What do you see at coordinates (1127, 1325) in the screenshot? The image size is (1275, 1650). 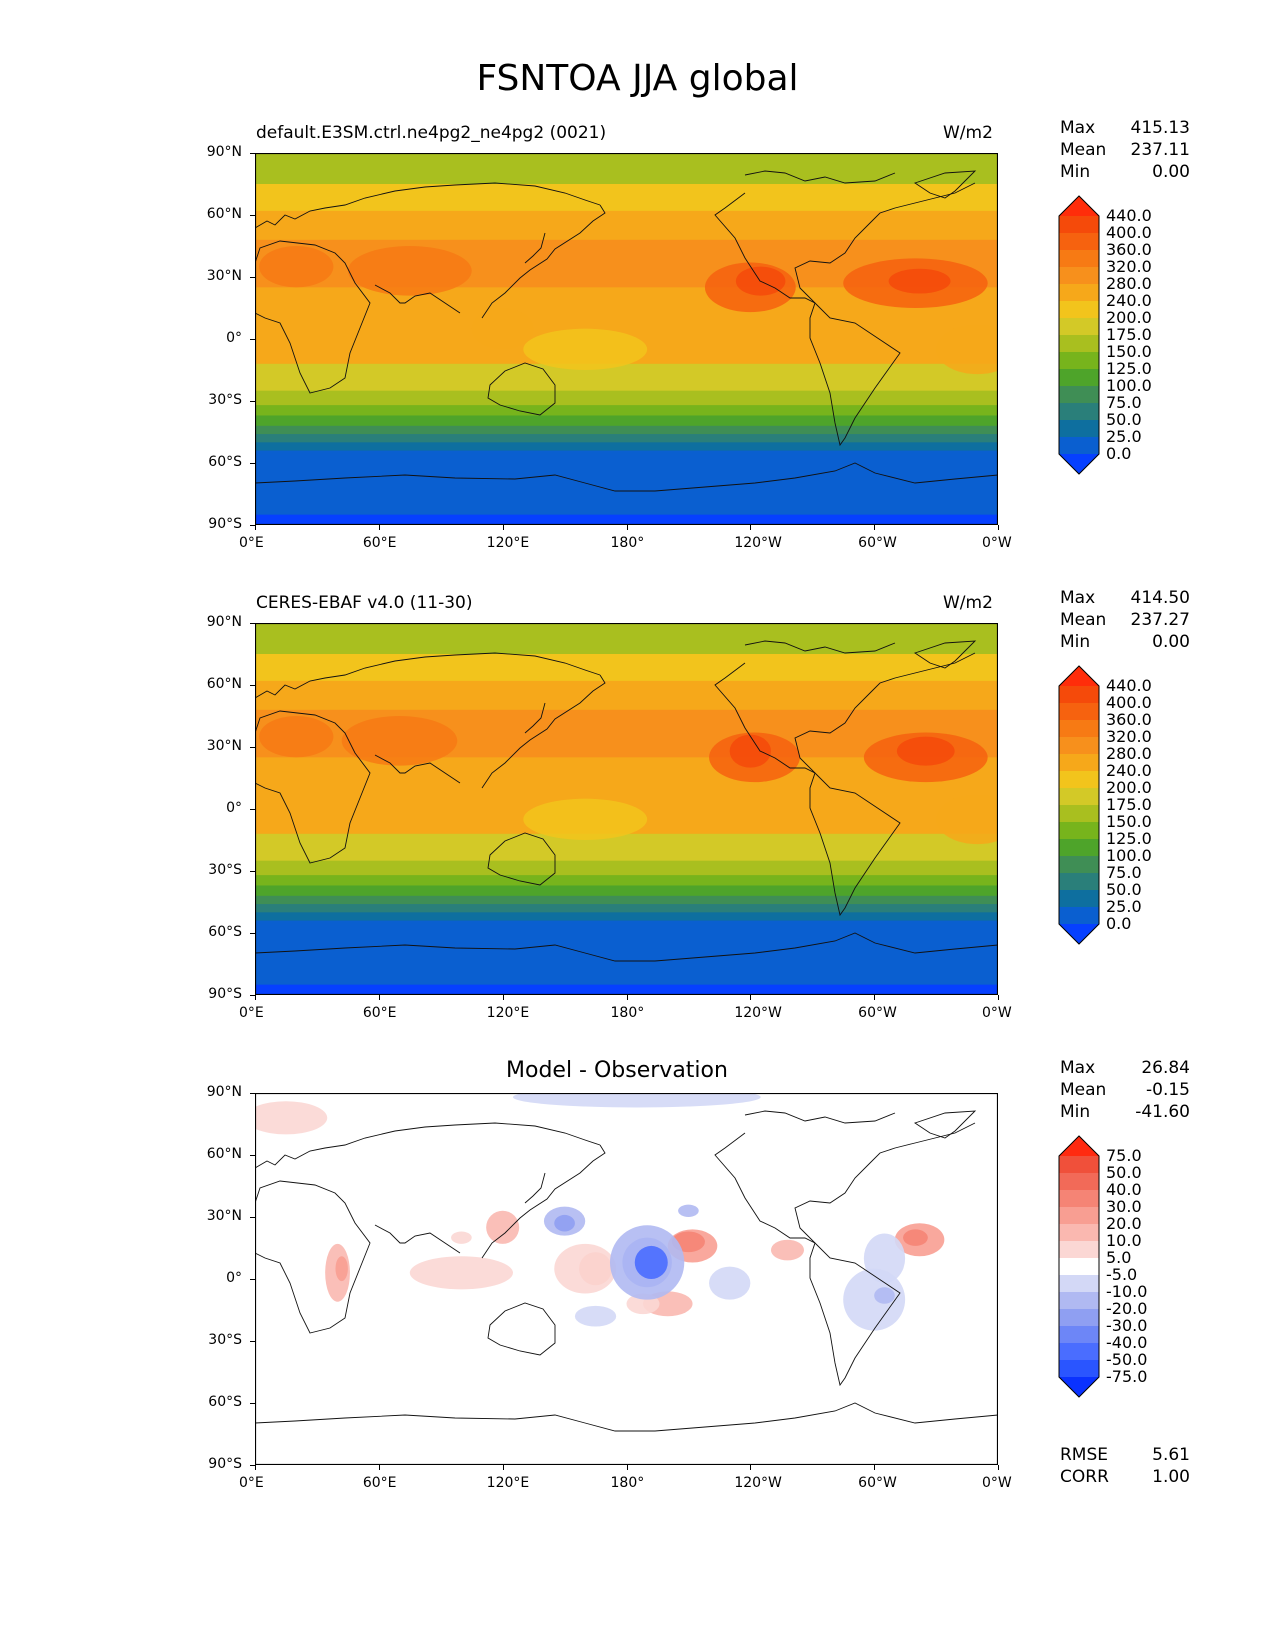 I see `colorbar-label: -30.0` at bounding box center [1127, 1325].